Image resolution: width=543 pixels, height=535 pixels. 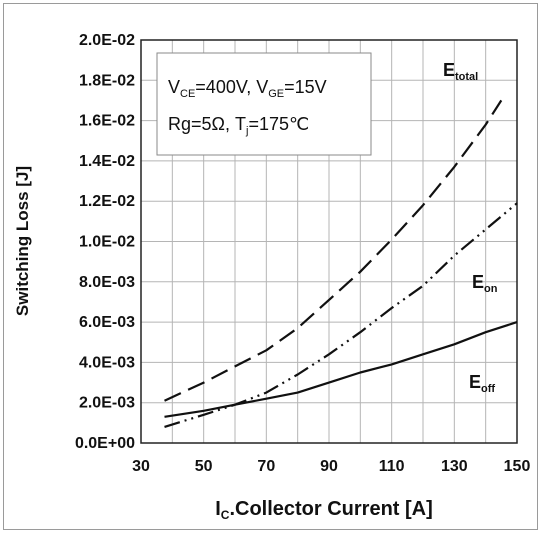 What do you see at coordinates (107, 80) in the screenshot?
I see `y-tick-label: 1.8E-02` at bounding box center [107, 80].